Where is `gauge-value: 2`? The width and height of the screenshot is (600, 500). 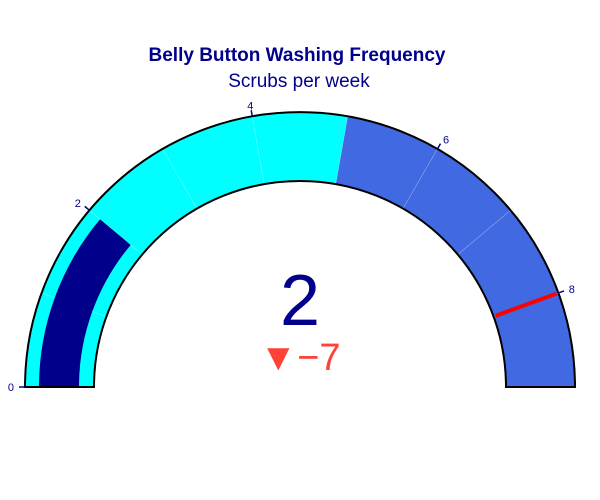
gauge-value: 2 is located at coordinates (300, 301).